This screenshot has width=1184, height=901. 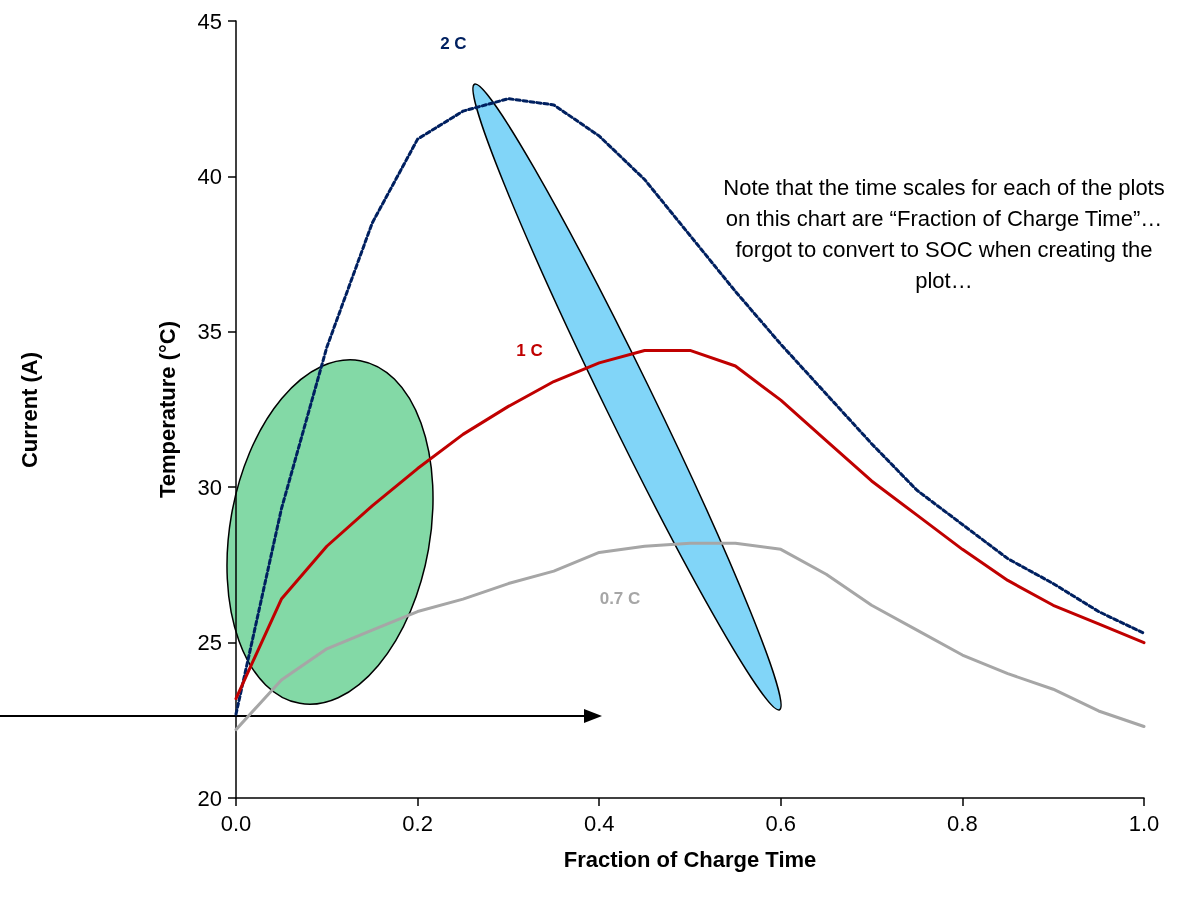 What do you see at coordinates (209, 798) in the screenshot?
I see `y-tick-label: 20` at bounding box center [209, 798].